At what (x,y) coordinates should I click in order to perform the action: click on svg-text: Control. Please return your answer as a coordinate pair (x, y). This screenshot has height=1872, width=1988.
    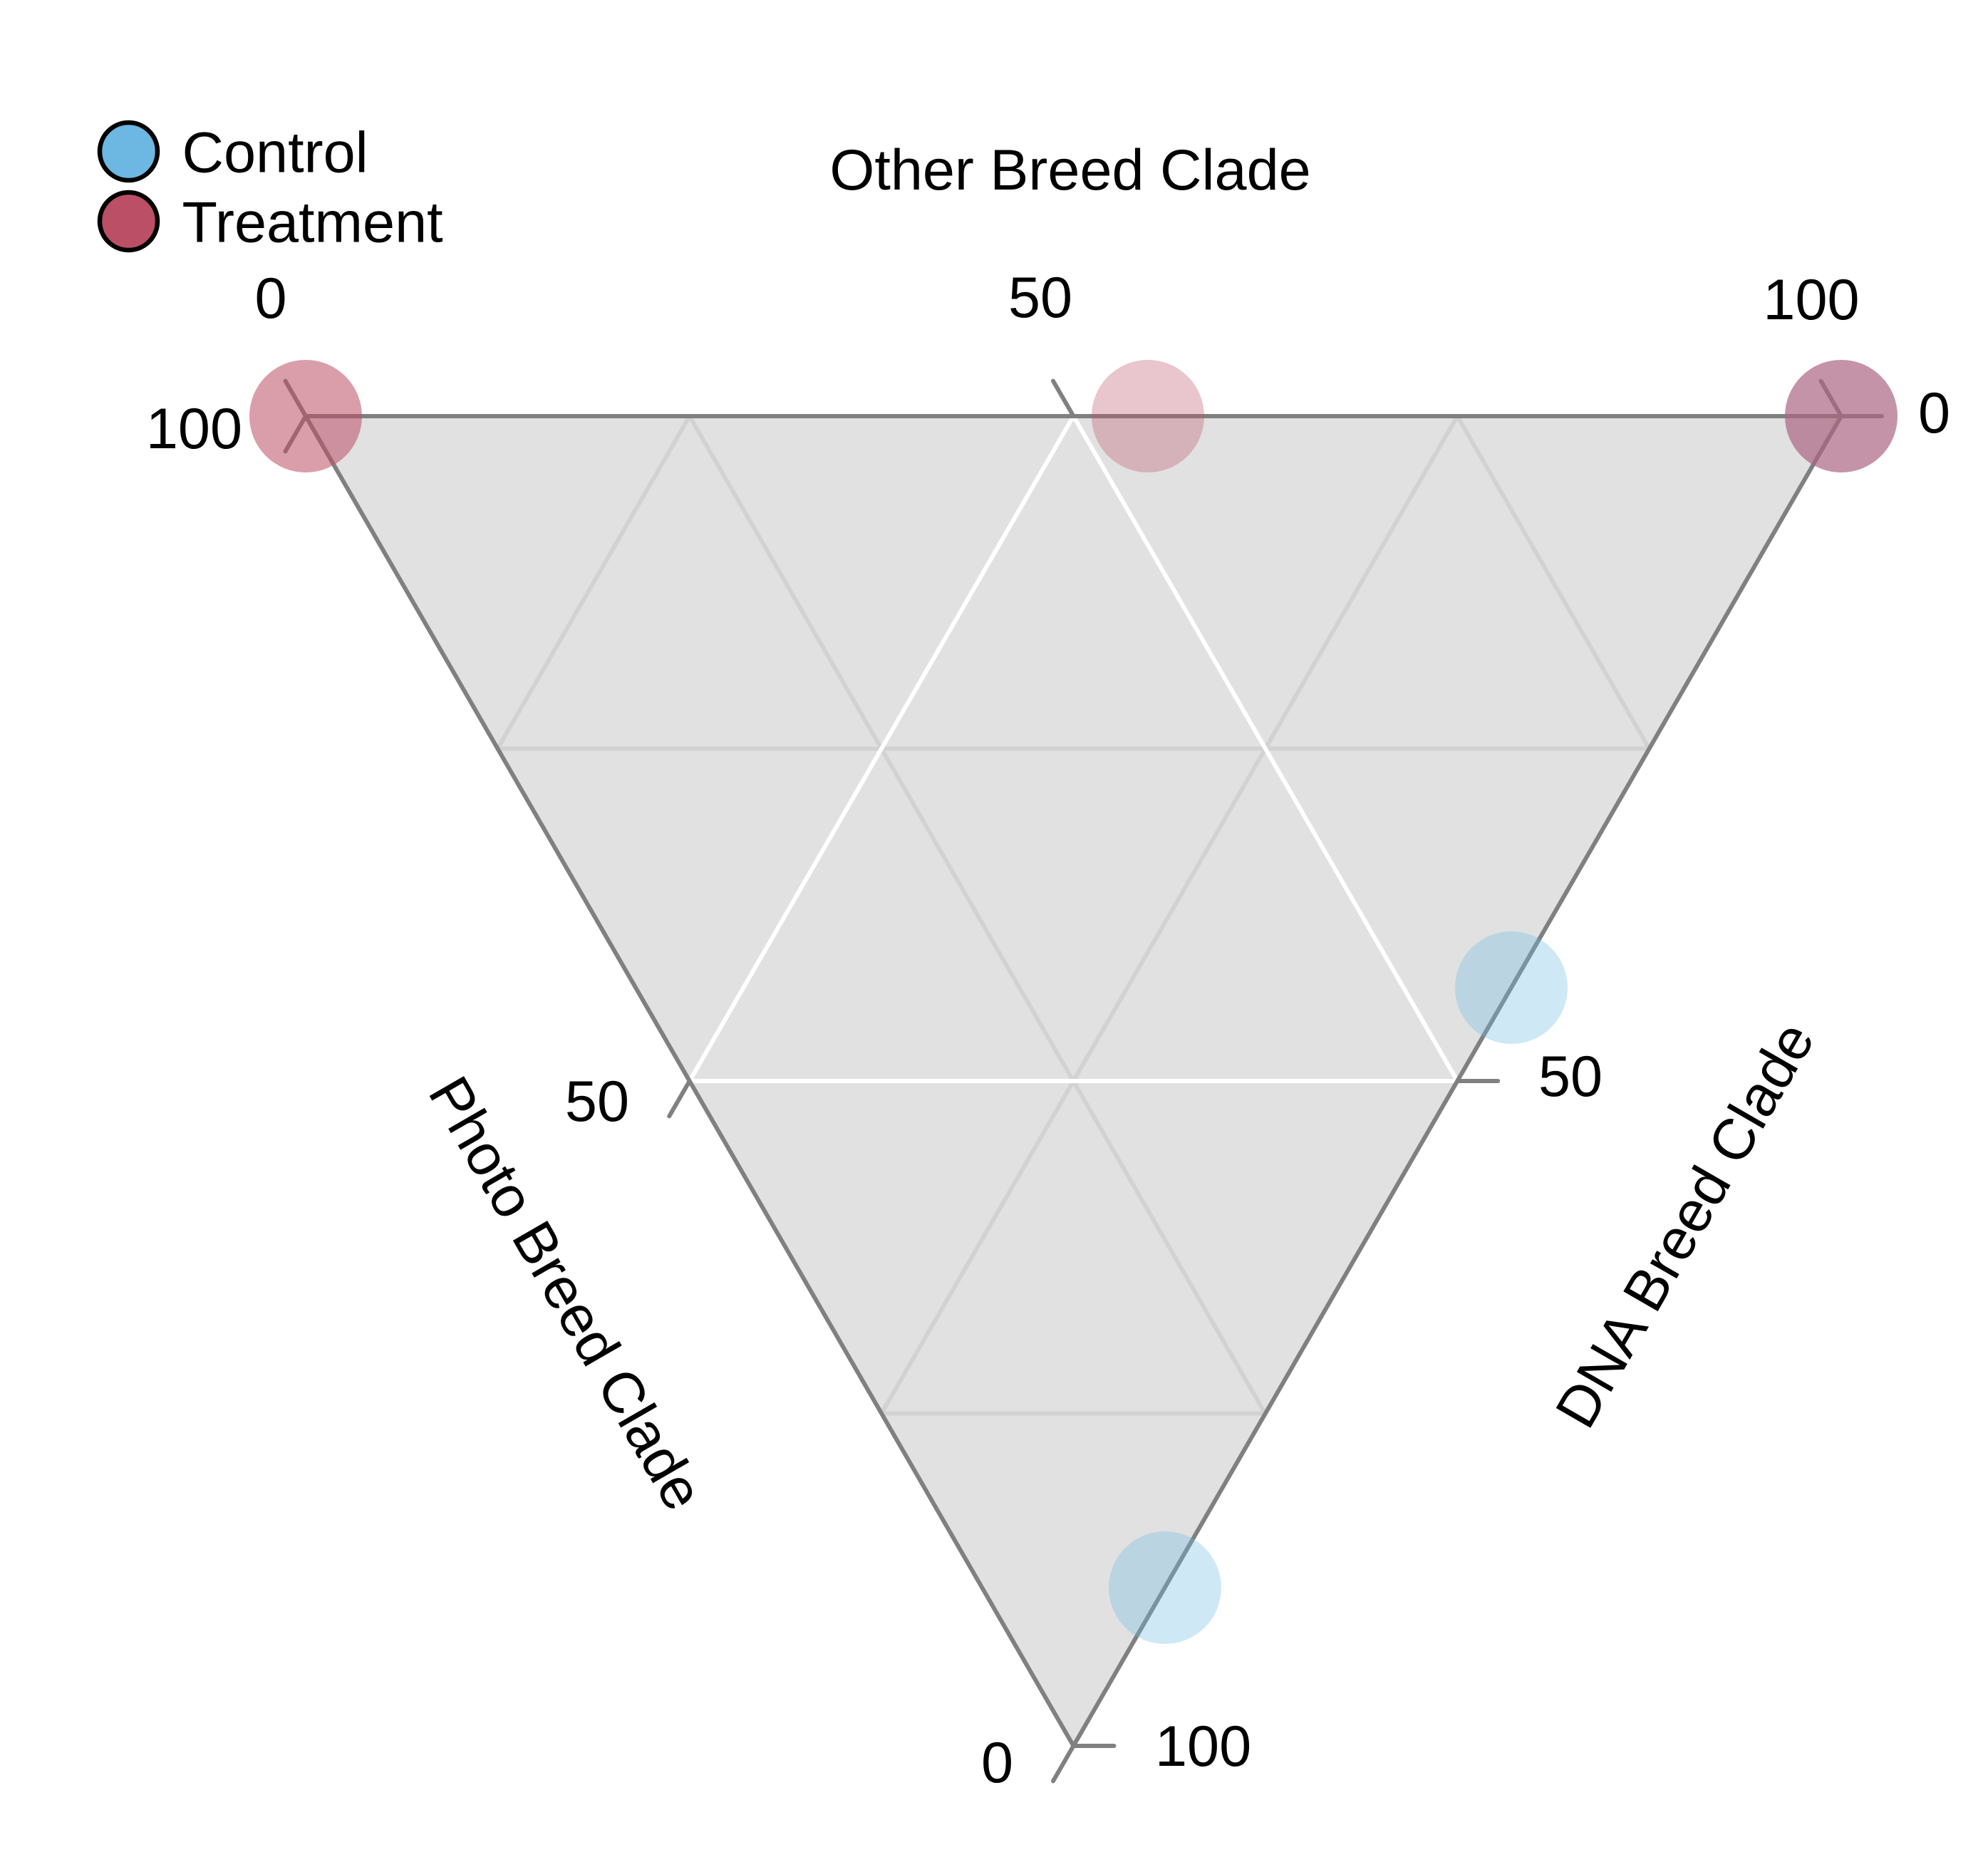
    Looking at the image, I should click on (275, 153).